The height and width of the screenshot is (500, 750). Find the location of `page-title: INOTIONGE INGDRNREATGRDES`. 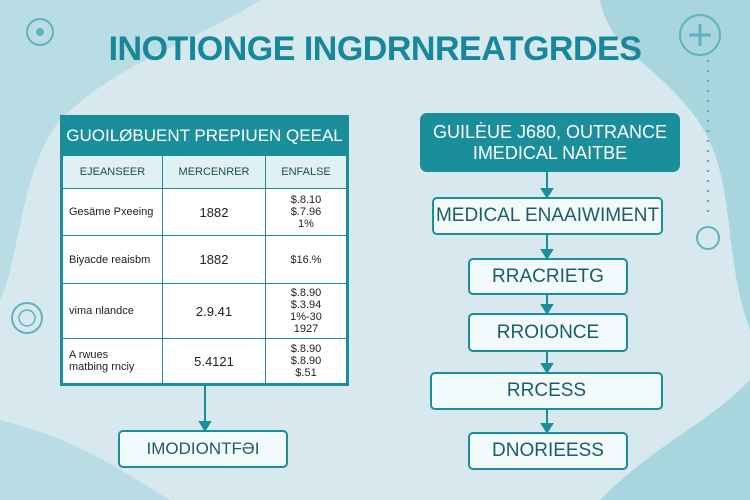

page-title: INOTIONGE INGDRNREATGRDES is located at coordinates (375, 49).